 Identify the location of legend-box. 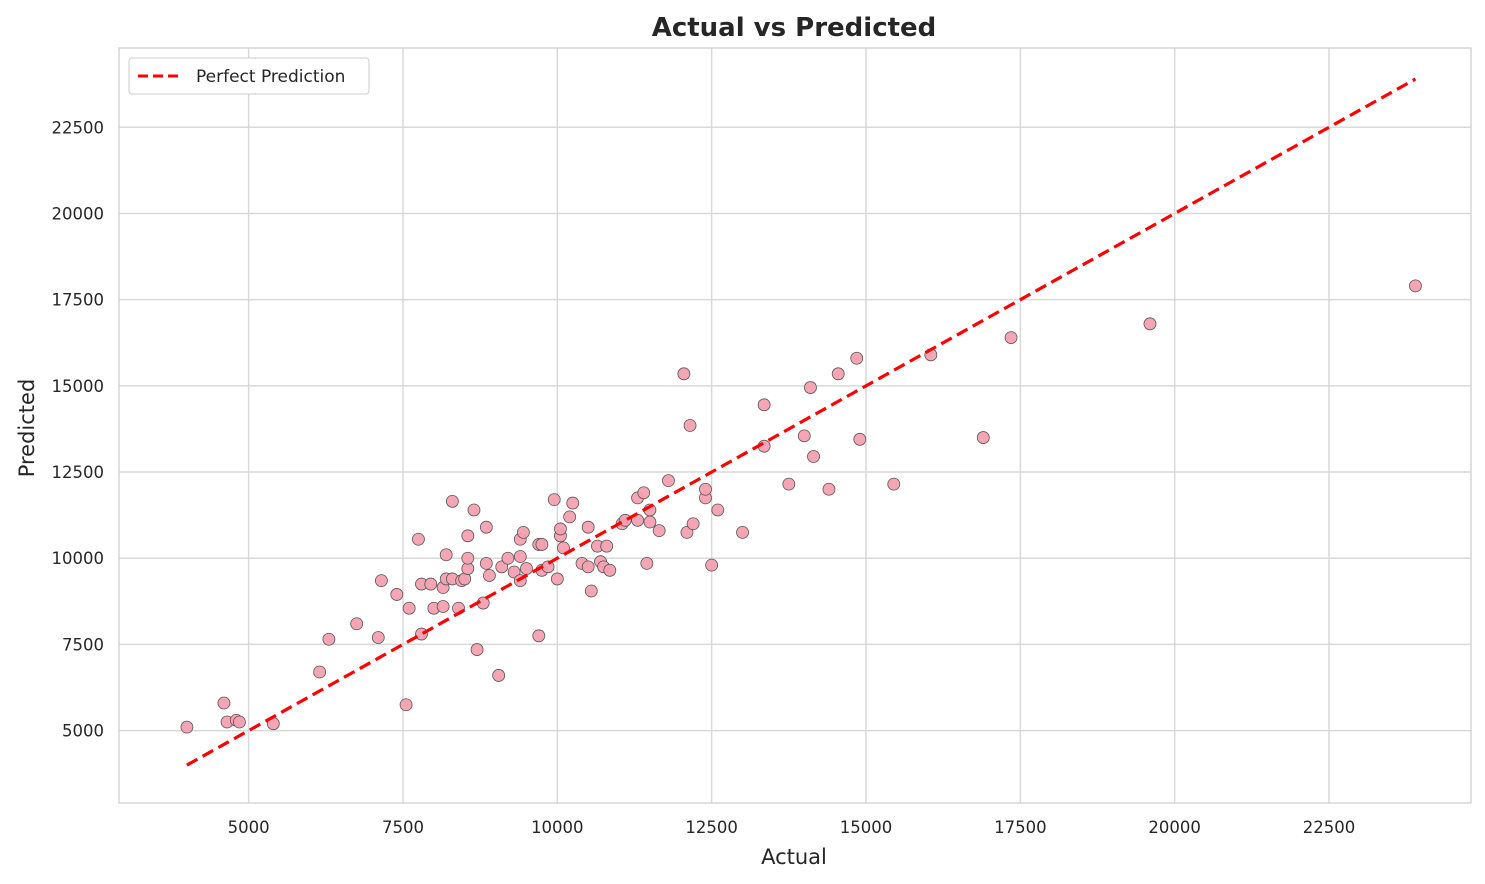
(249, 76).